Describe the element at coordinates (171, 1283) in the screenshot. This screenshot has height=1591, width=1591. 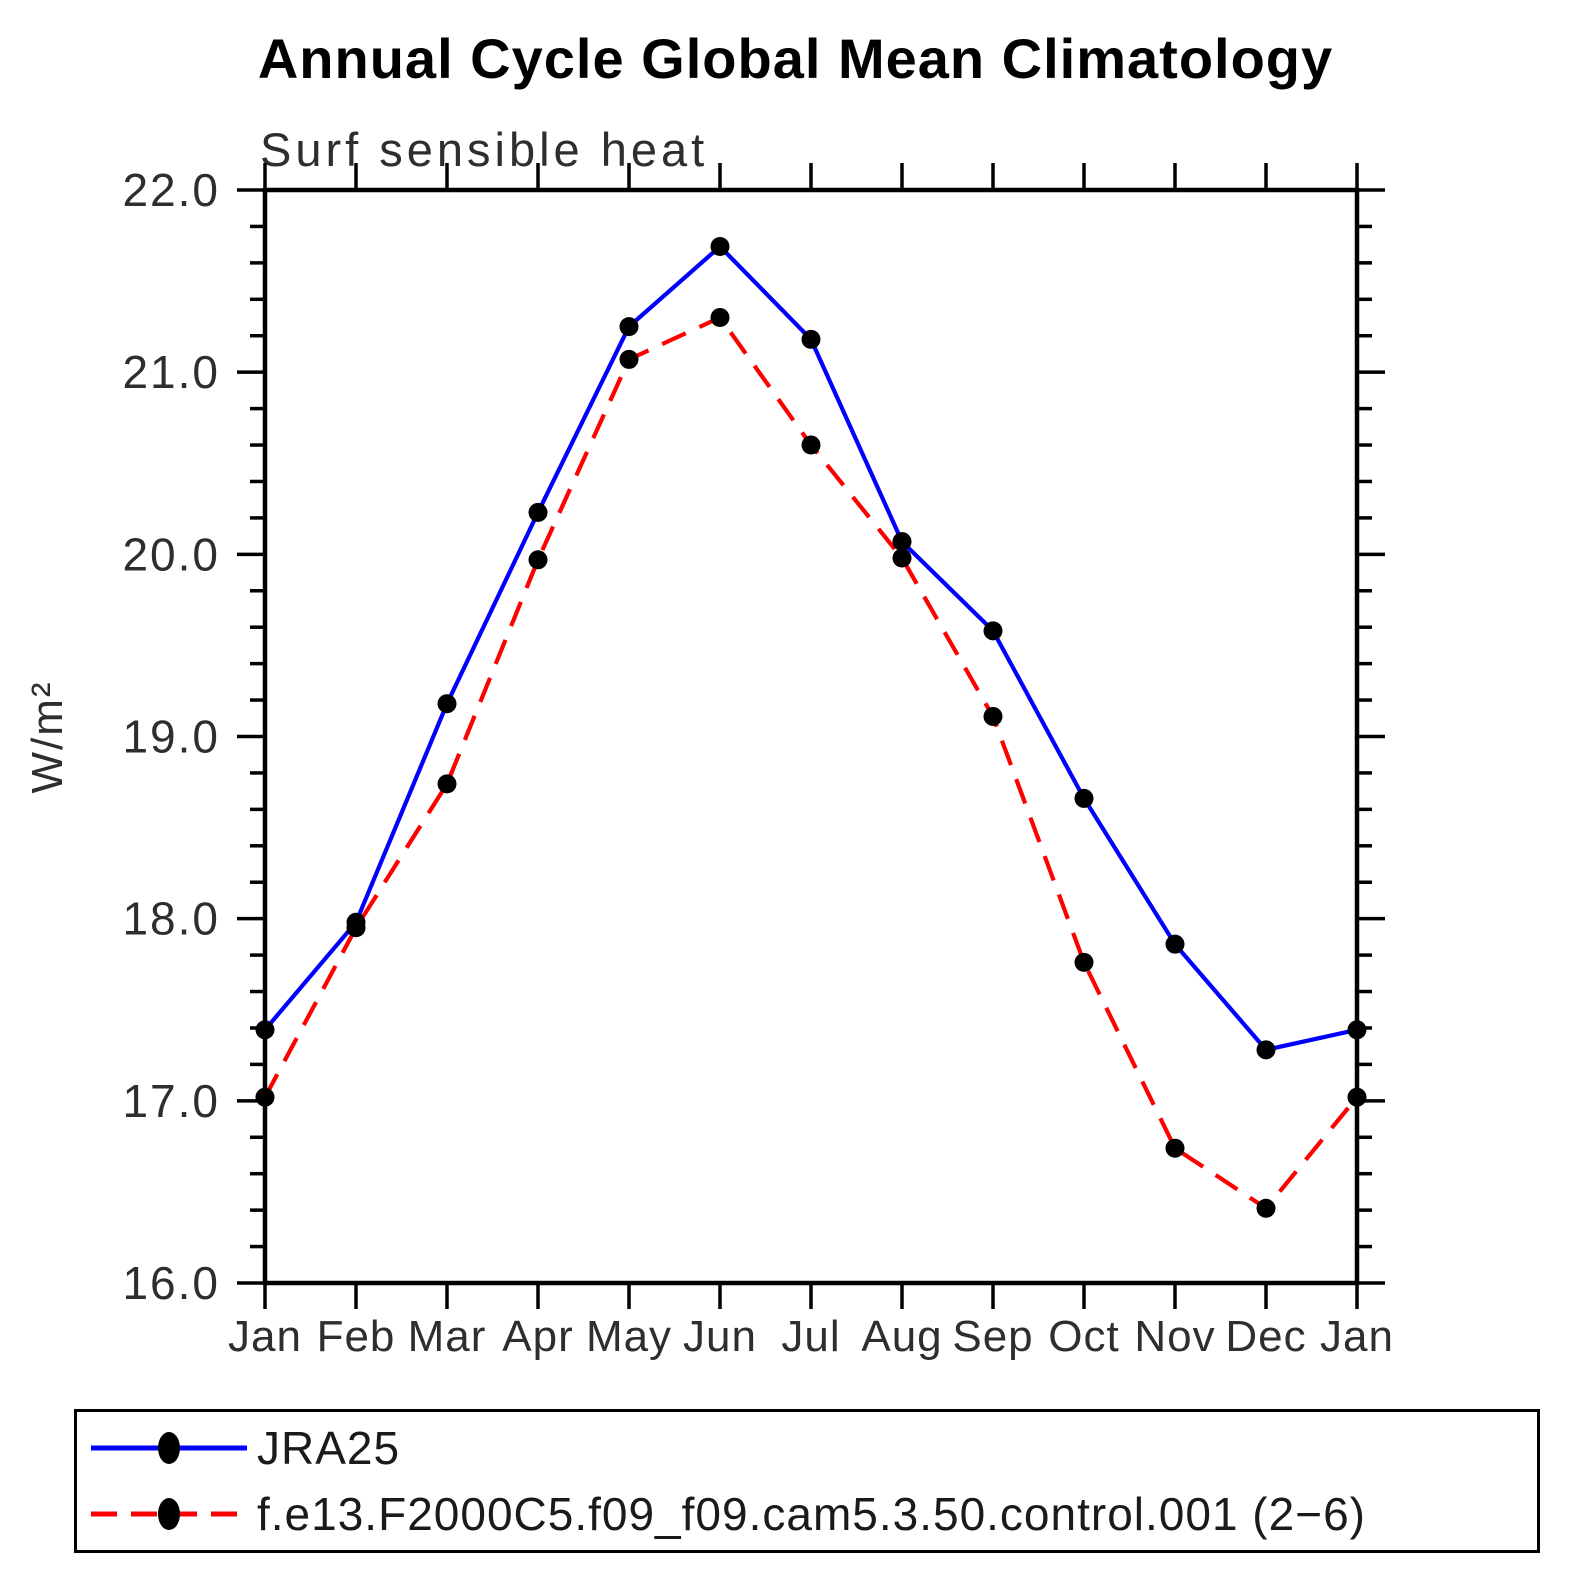
I see `y-tick-label: 16.0` at that location.